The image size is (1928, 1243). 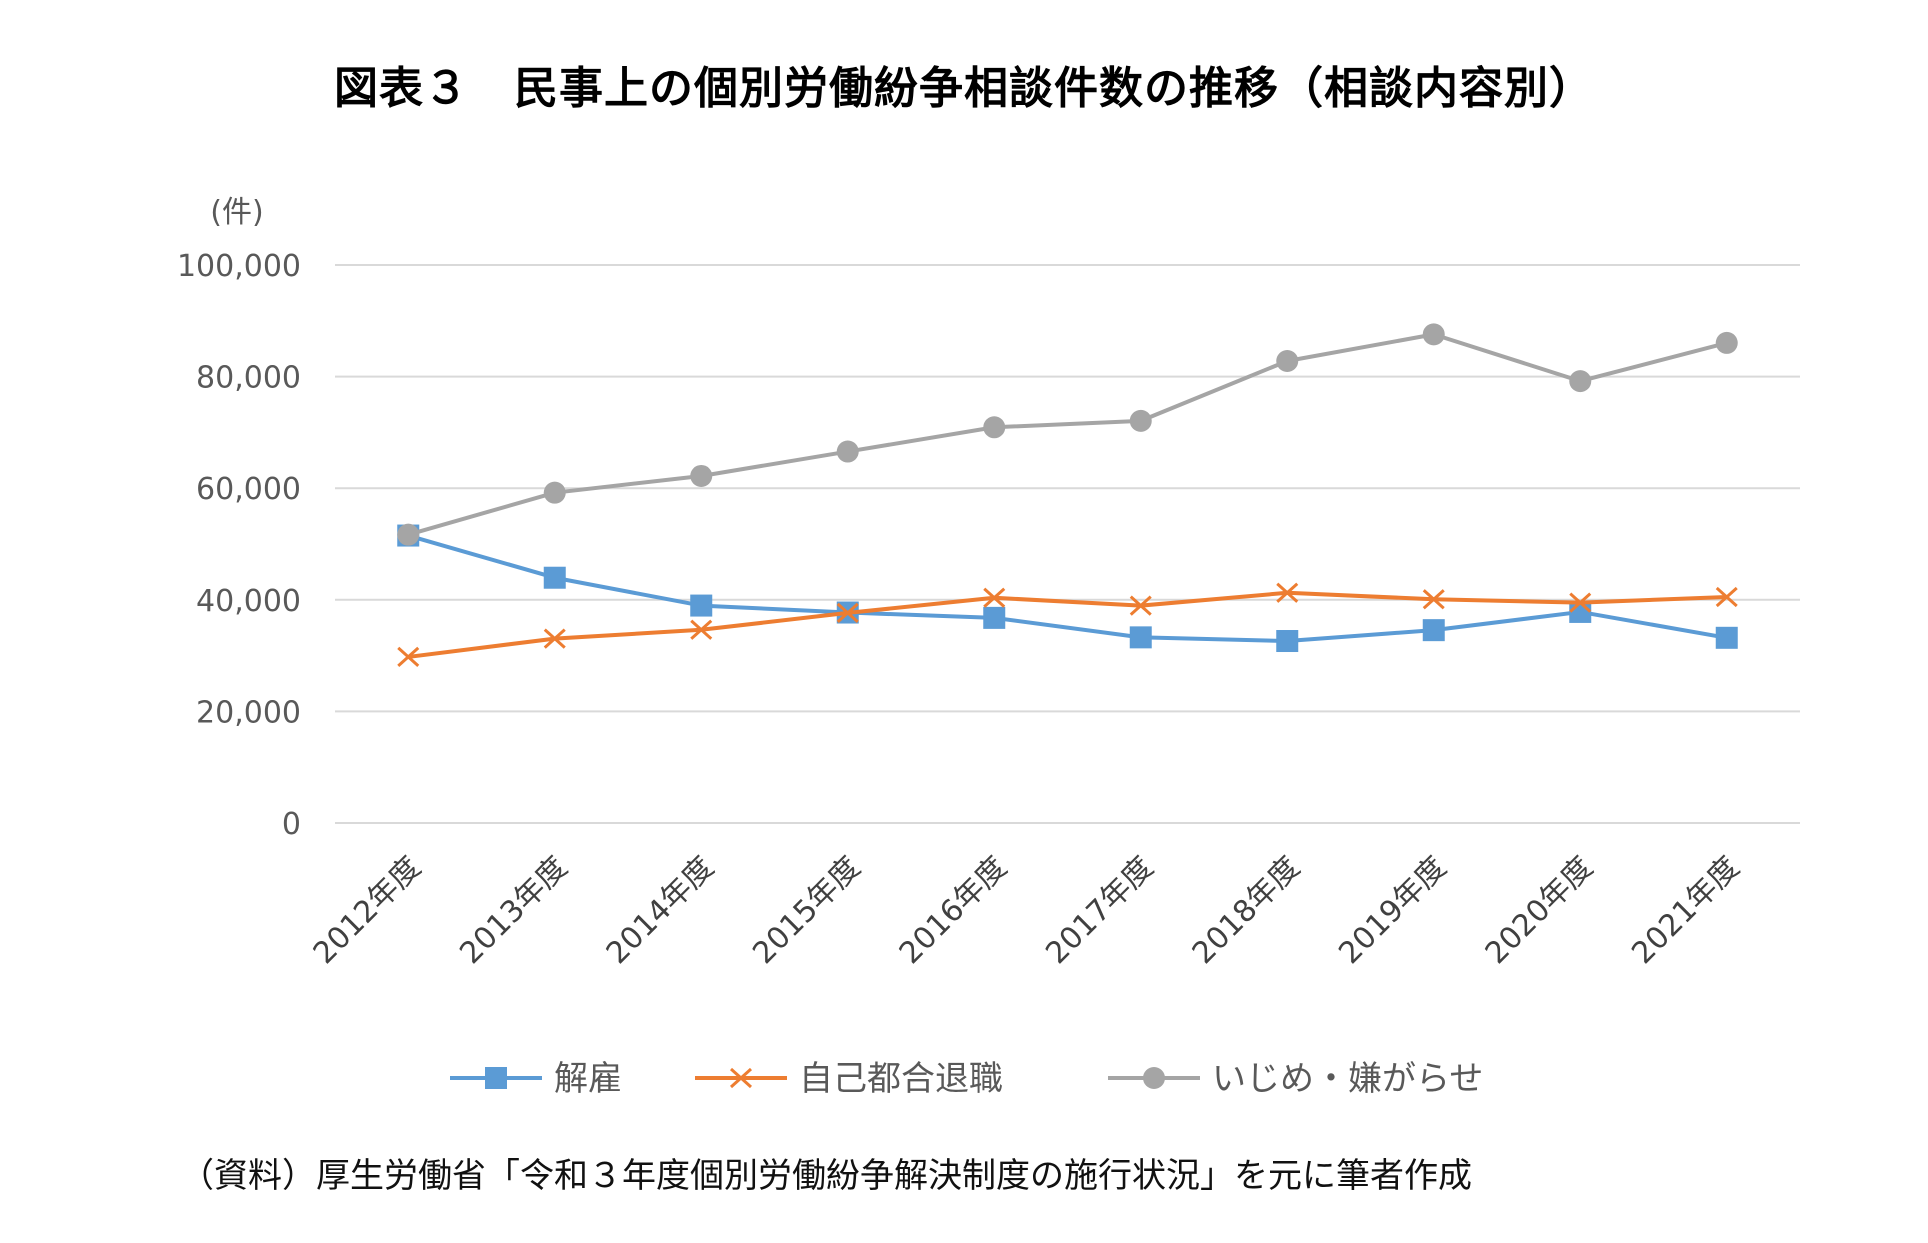 I want to click on y-tick-label: 100,000, so click(x=239, y=266).